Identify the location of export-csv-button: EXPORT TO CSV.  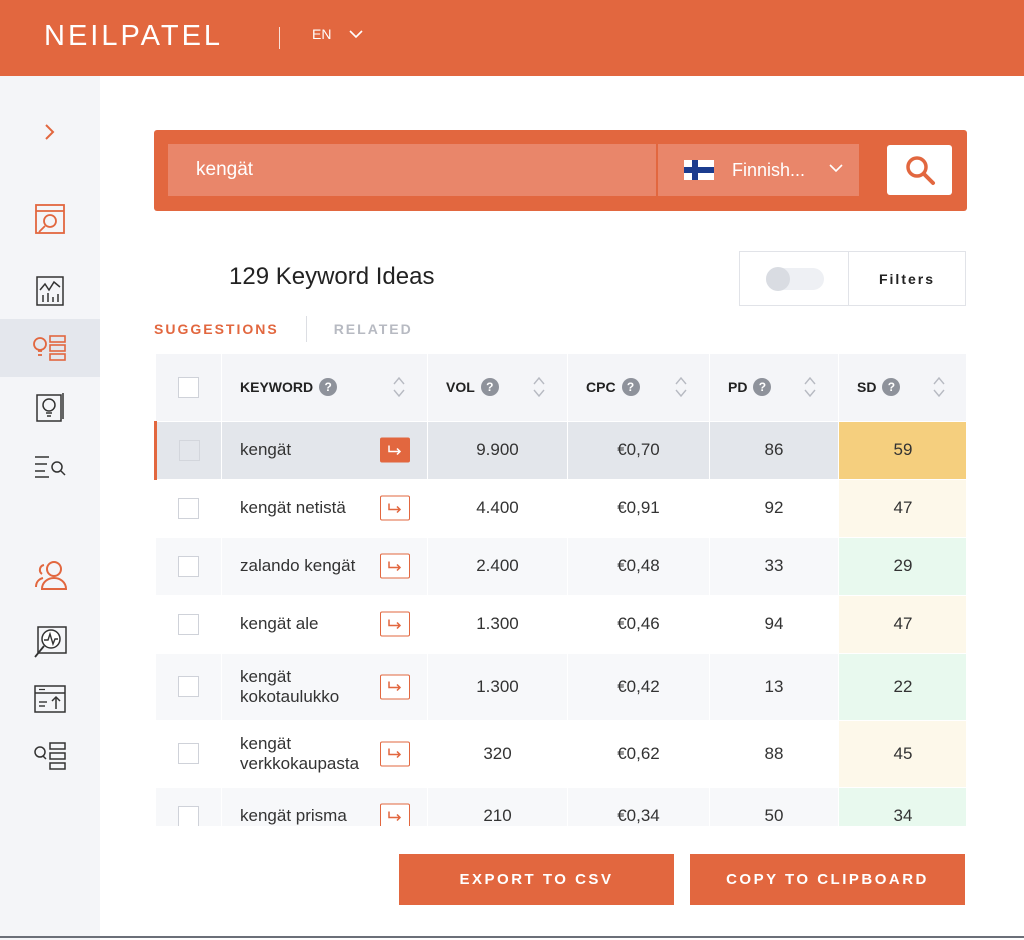
(536, 879).